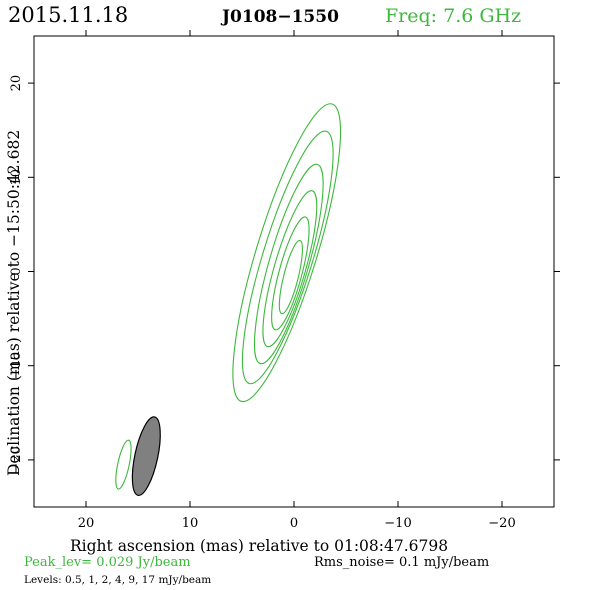 This screenshot has width=590, height=590. What do you see at coordinates (107, 562) in the screenshot?
I see `peak-level-label: Peak_lev= 0.029 Jy/beam` at bounding box center [107, 562].